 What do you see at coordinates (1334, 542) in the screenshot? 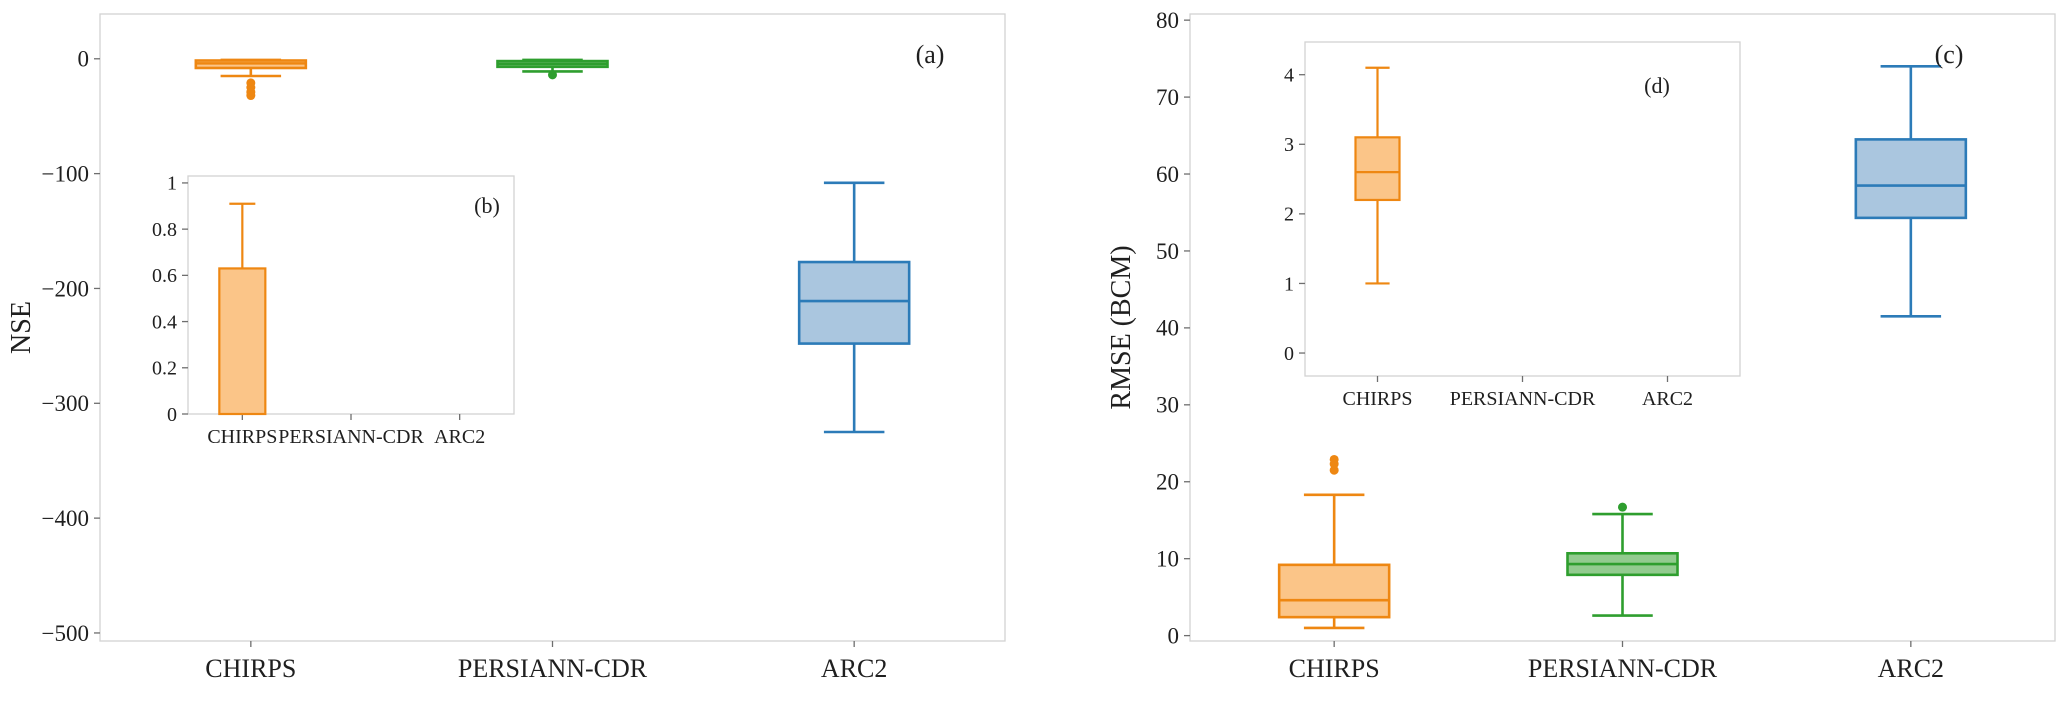
I see `boxplot-chirps-c` at bounding box center [1334, 542].